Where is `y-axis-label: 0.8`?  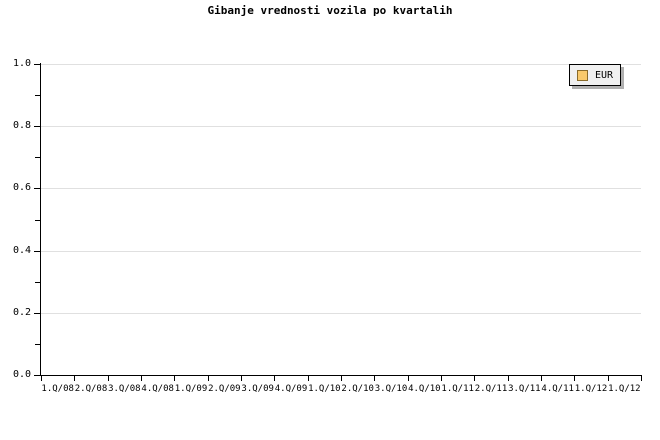 y-axis-label: 0.8 is located at coordinates (21, 126).